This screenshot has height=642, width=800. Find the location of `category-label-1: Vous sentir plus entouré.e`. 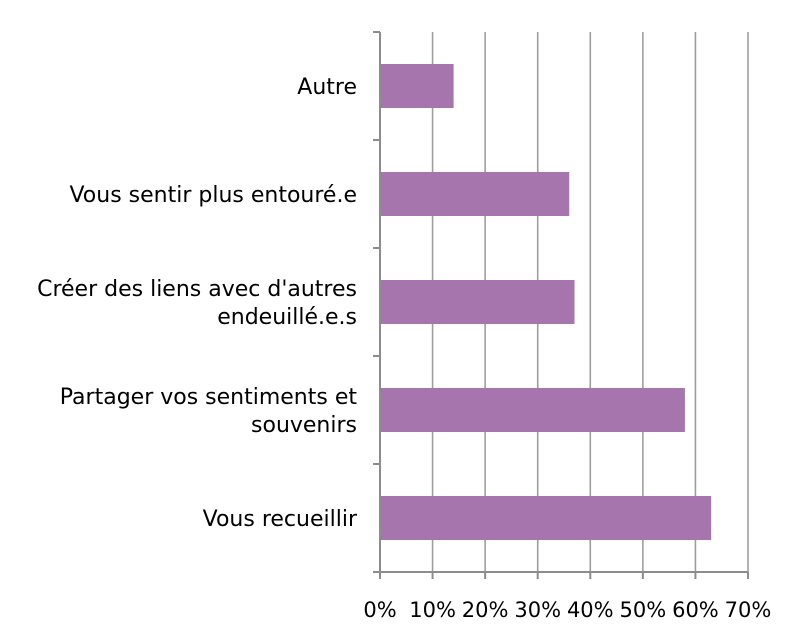

category-label-1: Vous sentir plus entouré.e is located at coordinates (213, 195).